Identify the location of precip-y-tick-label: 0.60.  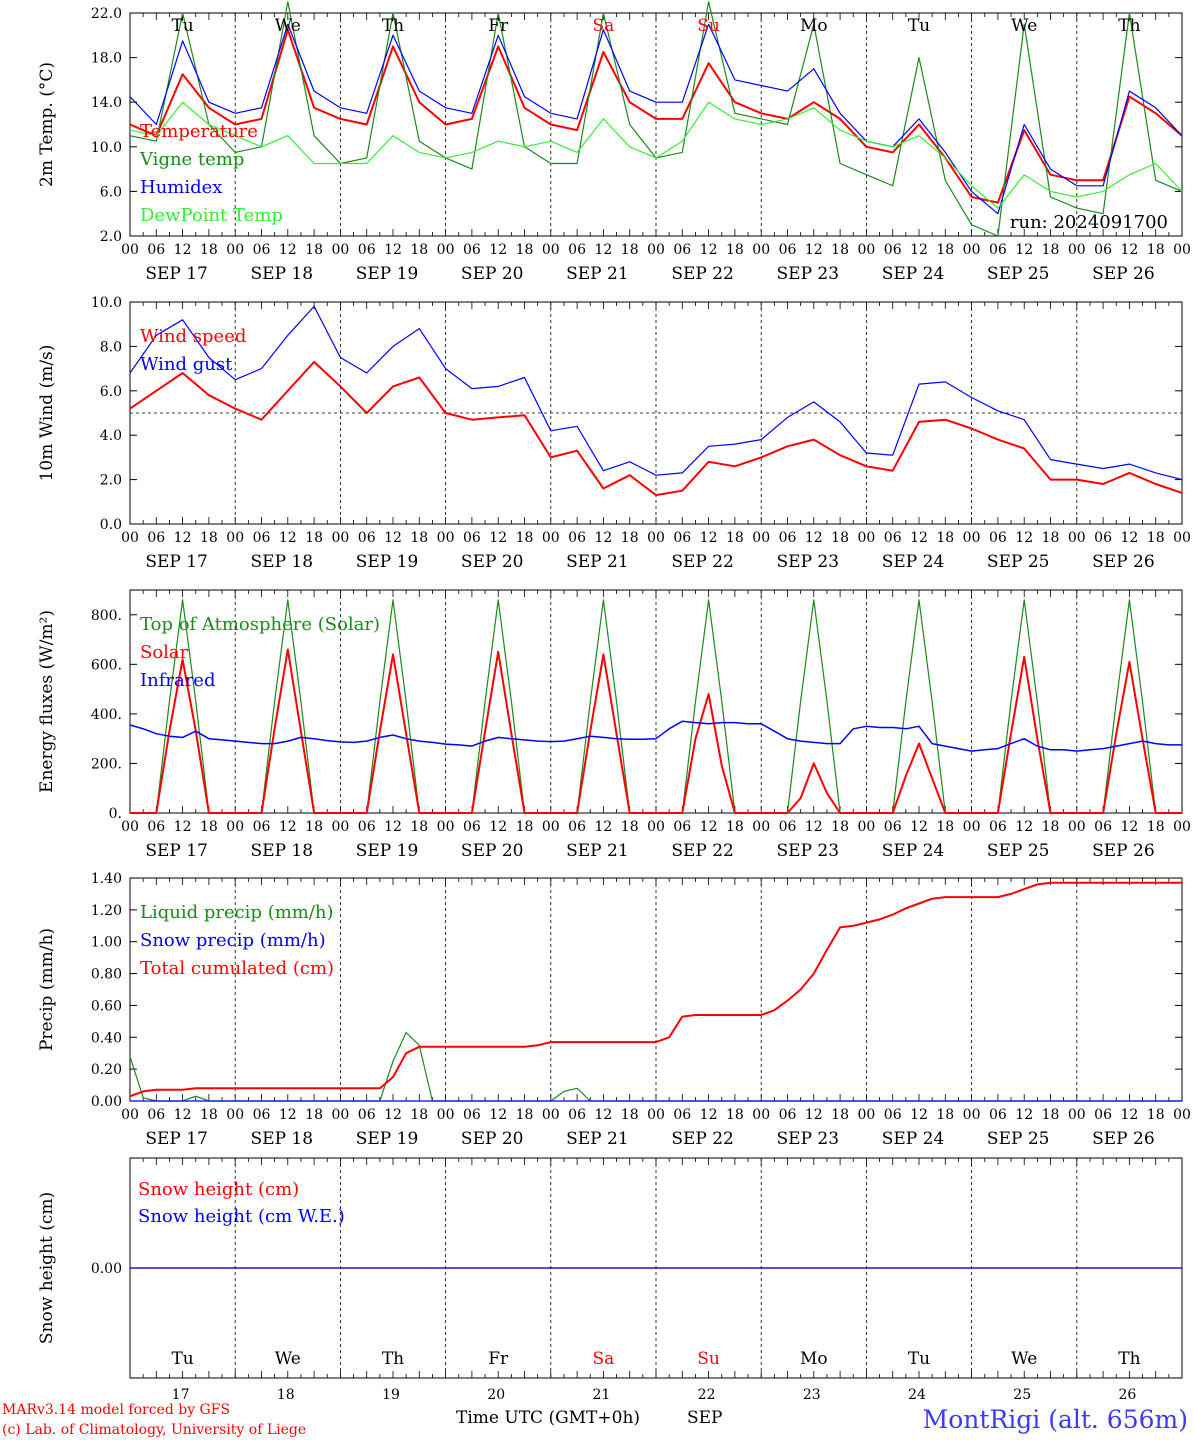
(106, 1006).